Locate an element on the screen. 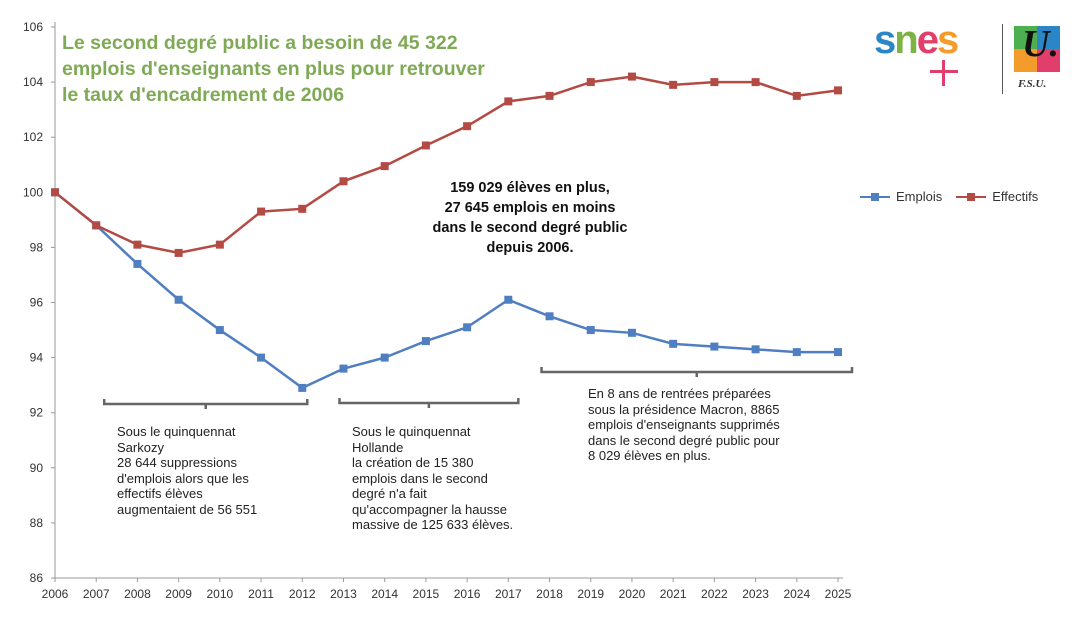 The height and width of the screenshot is (623, 1080). x-tick-label: 2006 is located at coordinates (55, 594).